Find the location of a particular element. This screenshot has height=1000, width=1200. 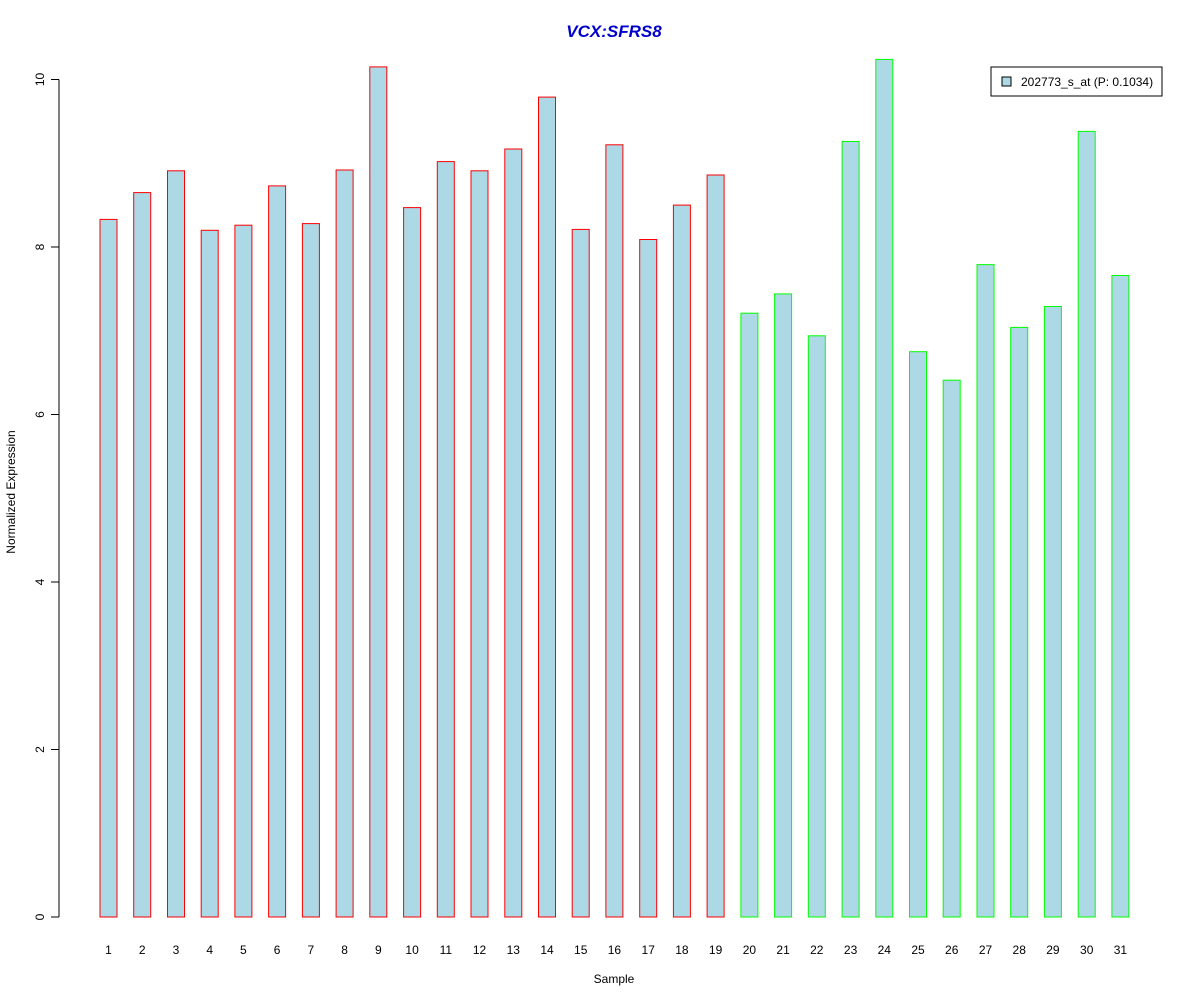

x-tick-label: 26 is located at coordinates (952, 950).